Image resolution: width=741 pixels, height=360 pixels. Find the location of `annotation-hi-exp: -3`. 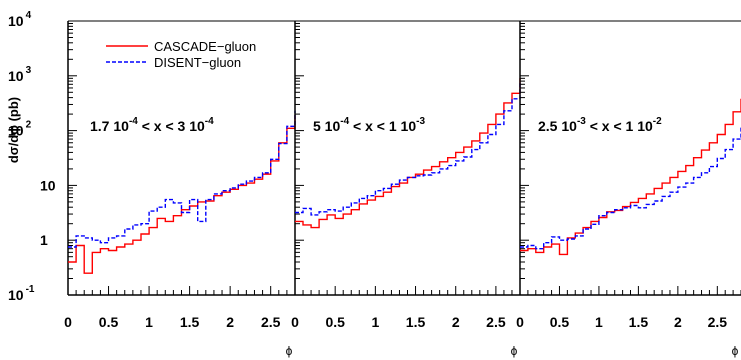

annotation-hi-exp: -3 is located at coordinates (420, 121).